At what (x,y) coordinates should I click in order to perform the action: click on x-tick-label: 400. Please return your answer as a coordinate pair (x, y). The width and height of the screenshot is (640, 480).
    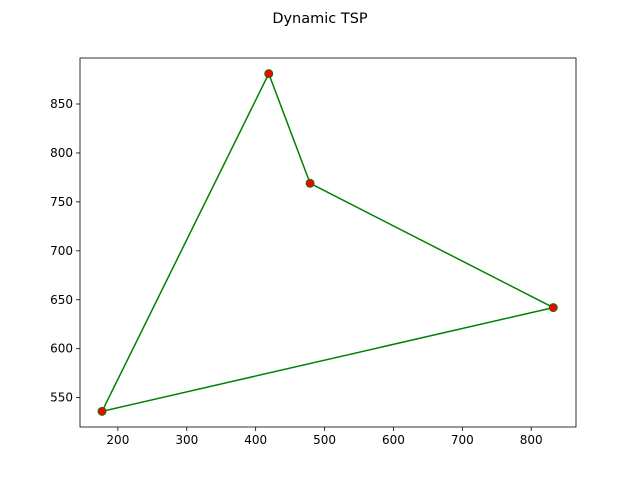
    Looking at the image, I should click on (255, 440).